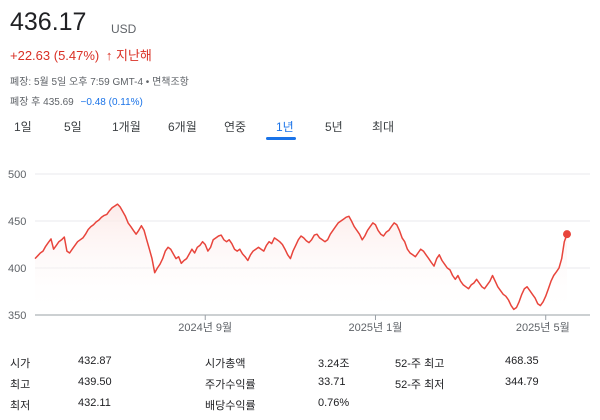 The width and height of the screenshot is (600, 420). What do you see at coordinates (76, 100) in the screenshot?
I see `after-hours-info: 폐장 후 435.69 −0.48 (0.11%)` at bounding box center [76, 100].